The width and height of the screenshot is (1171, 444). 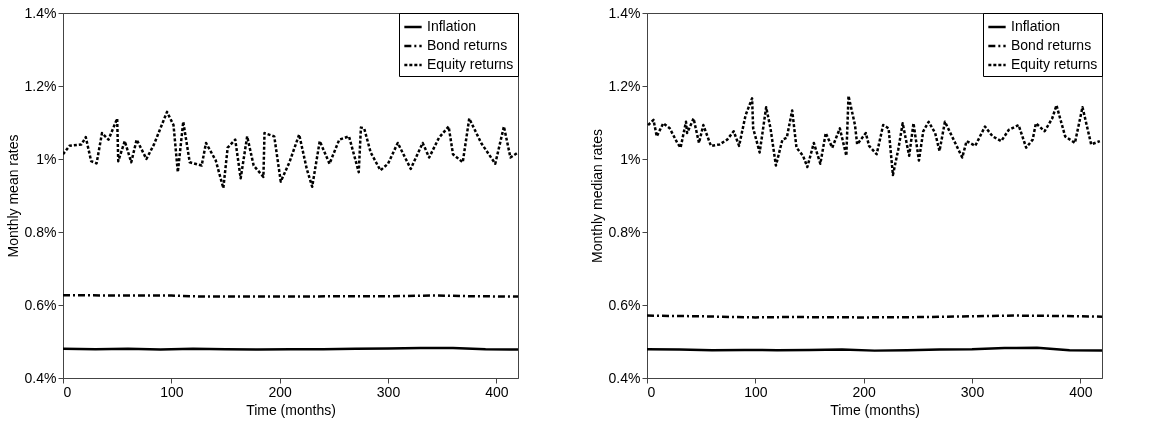 I want to click on y-axis-title: Monthly median rates, so click(x=596, y=196).